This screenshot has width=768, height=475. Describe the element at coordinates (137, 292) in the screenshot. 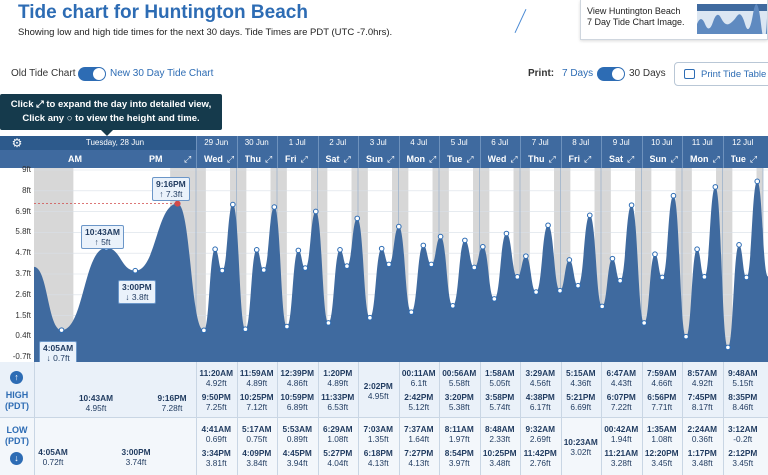

I see `low-label-2: 3:00PM ↓ 3.8ft` at that location.